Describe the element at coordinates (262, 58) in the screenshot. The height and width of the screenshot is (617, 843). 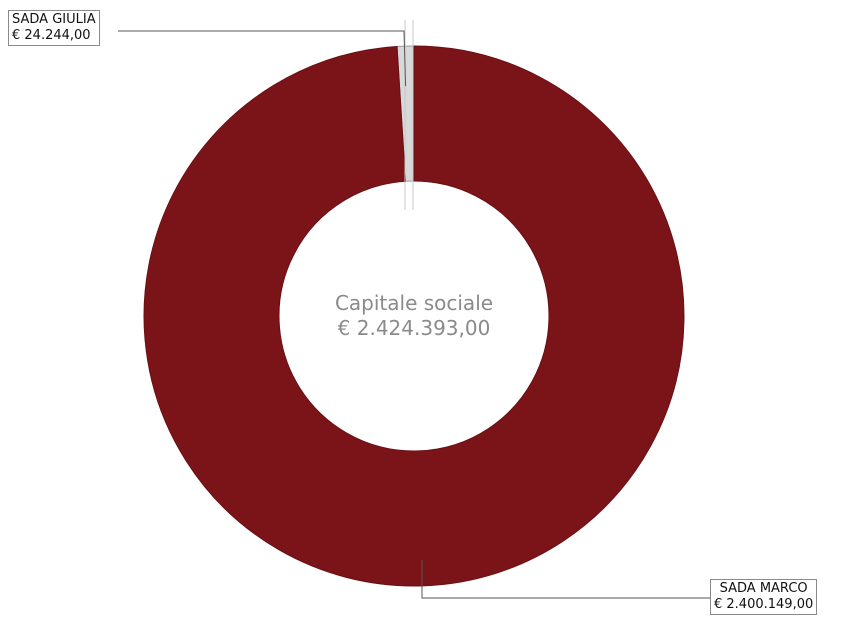
I see `leader-line-sada-giulia` at that location.